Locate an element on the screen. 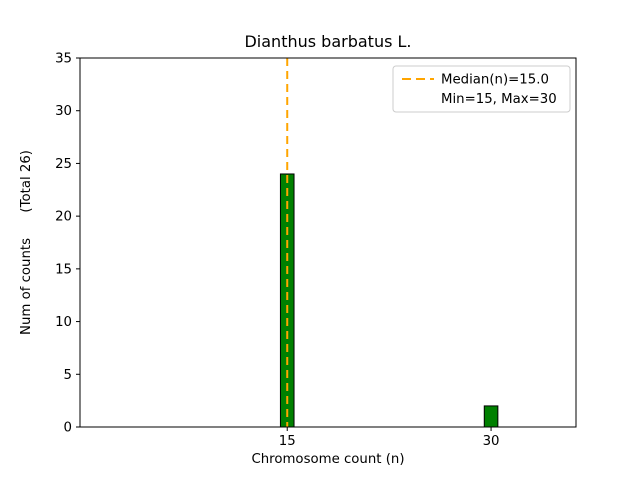  x-tick-label: 15 is located at coordinates (287, 441).